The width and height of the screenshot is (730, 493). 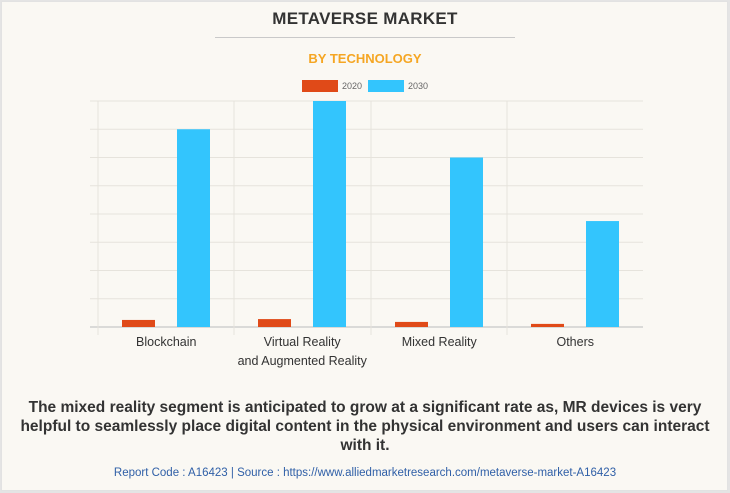 What do you see at coordinates (319, 86) in the screenshot?
I see `legend-swatch-2020` at bounding box center [319, 86].